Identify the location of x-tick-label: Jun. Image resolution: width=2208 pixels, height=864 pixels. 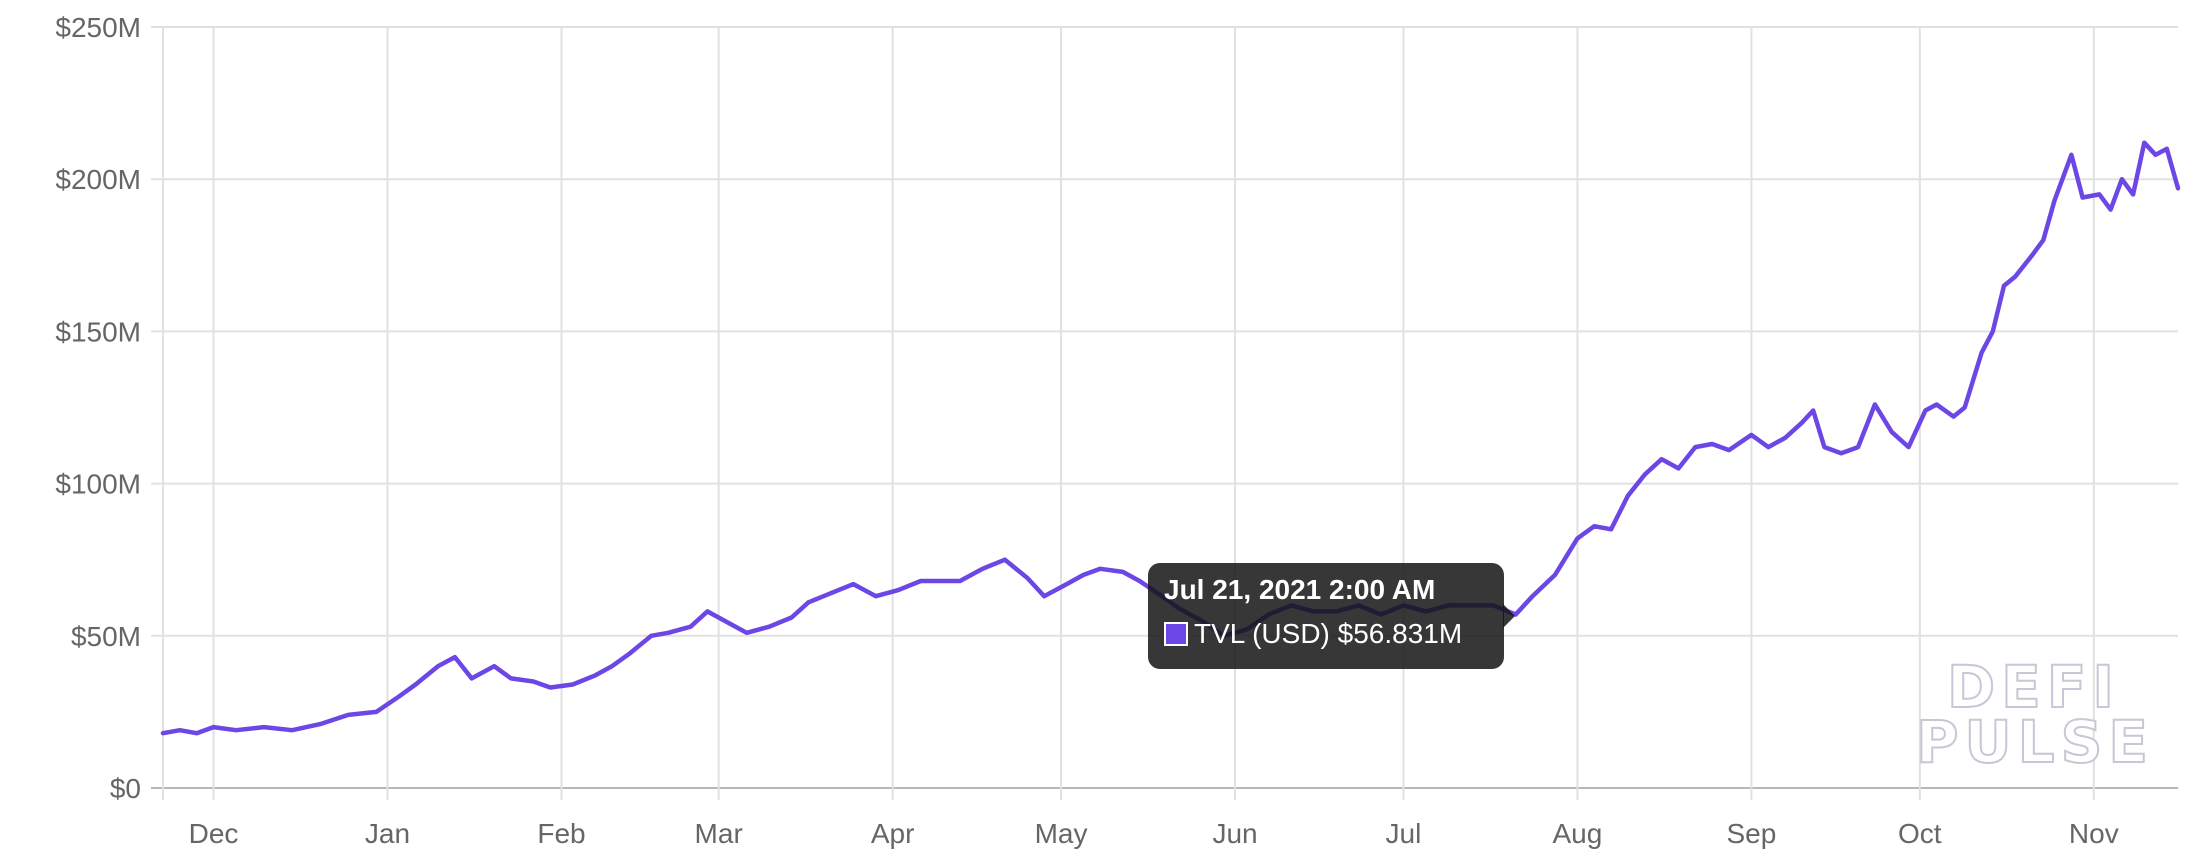
(1234, 833).